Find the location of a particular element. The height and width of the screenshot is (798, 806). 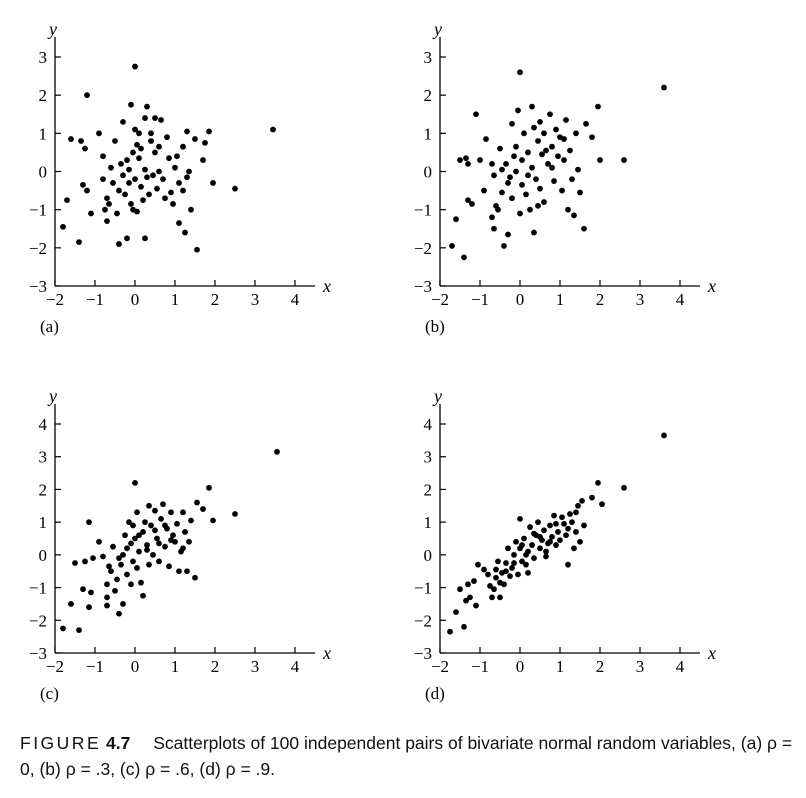

y-tick-label: −2 is located at coordinates (423, 248).